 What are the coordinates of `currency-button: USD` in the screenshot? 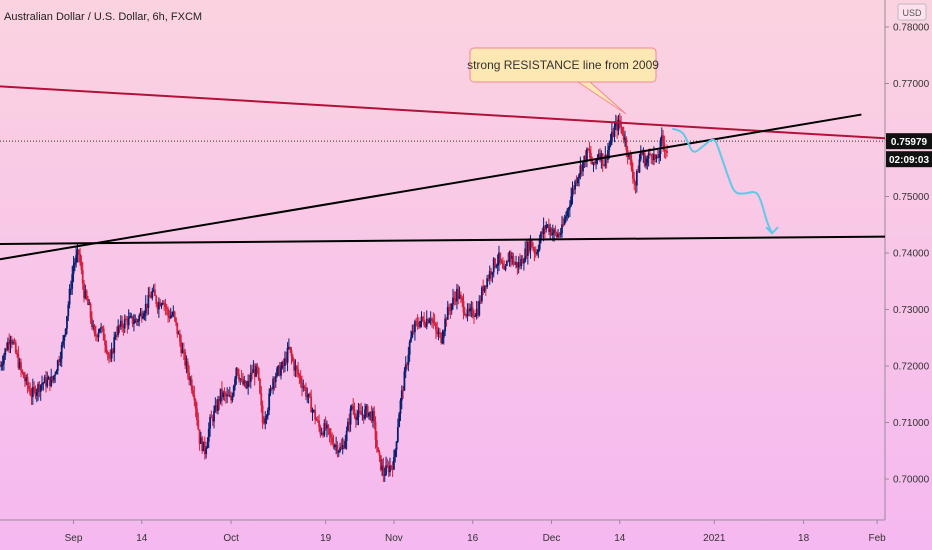 It's located at (912, 12).